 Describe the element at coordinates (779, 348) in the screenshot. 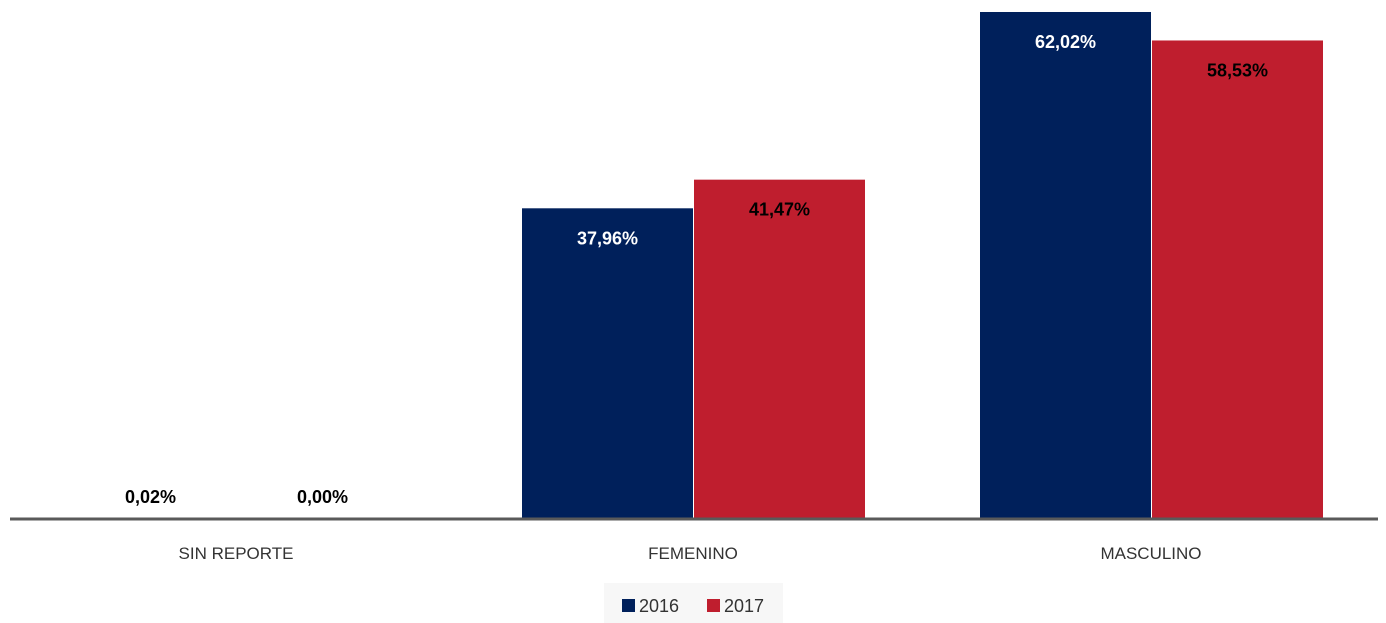

I see `bar-femenino-2017` at that location.